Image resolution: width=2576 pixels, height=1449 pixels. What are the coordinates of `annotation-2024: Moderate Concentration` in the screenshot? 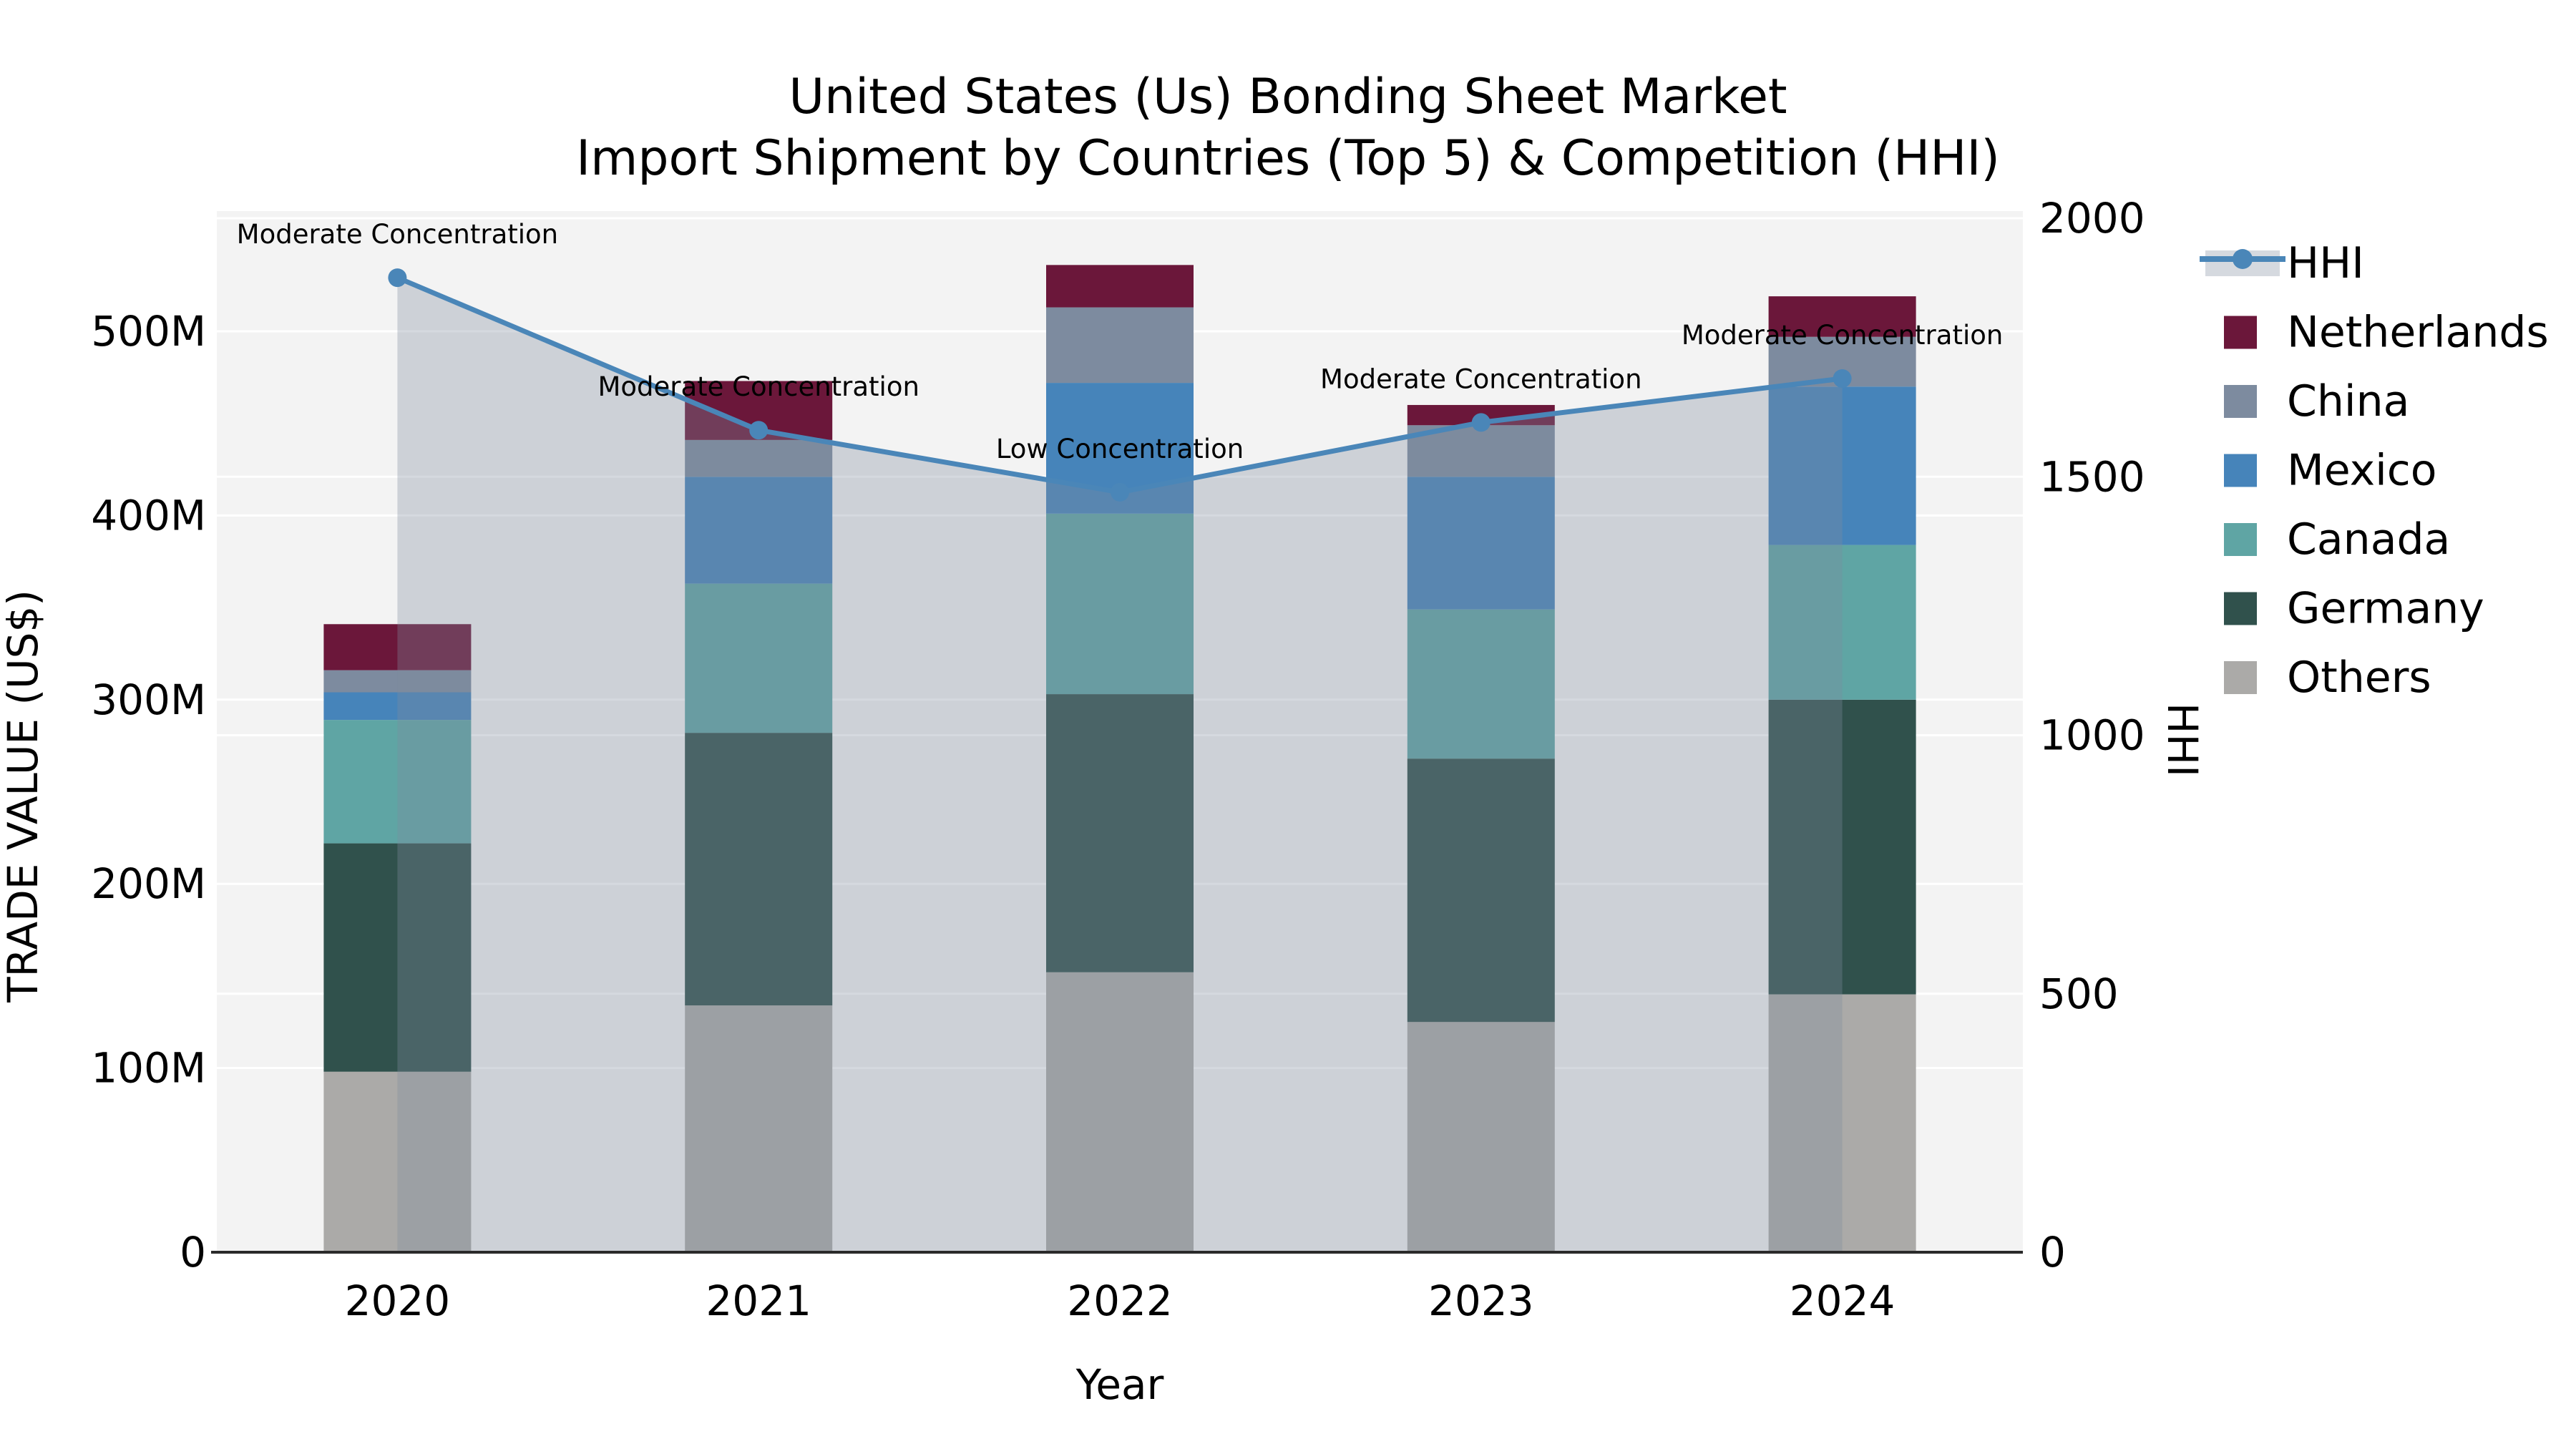 It's located at (1842, 335).